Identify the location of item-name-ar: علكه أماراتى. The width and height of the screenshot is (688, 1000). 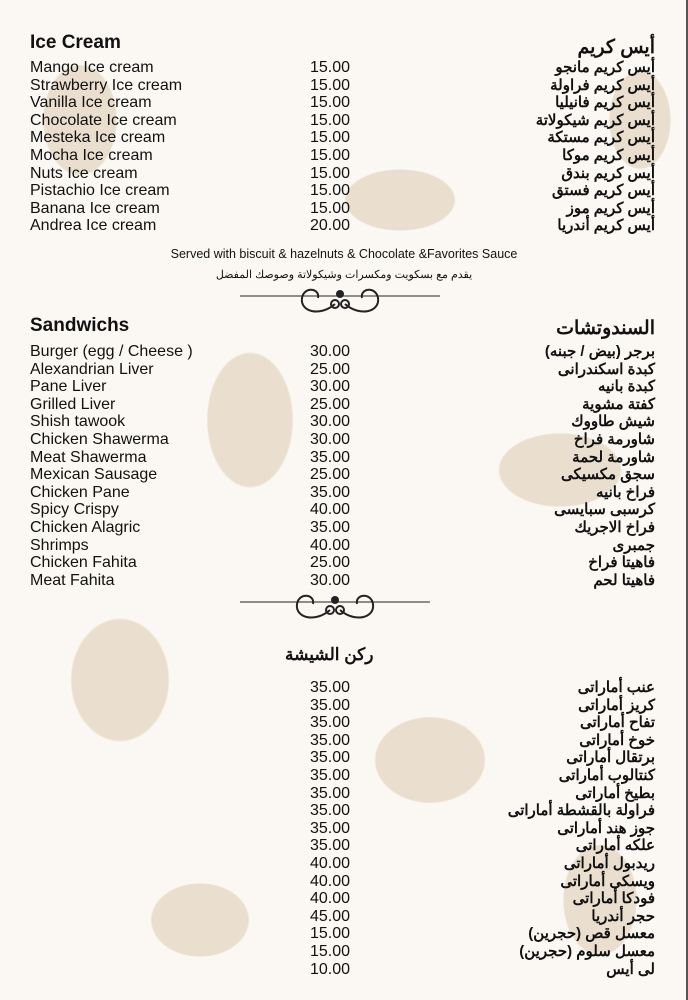
(615, 846).